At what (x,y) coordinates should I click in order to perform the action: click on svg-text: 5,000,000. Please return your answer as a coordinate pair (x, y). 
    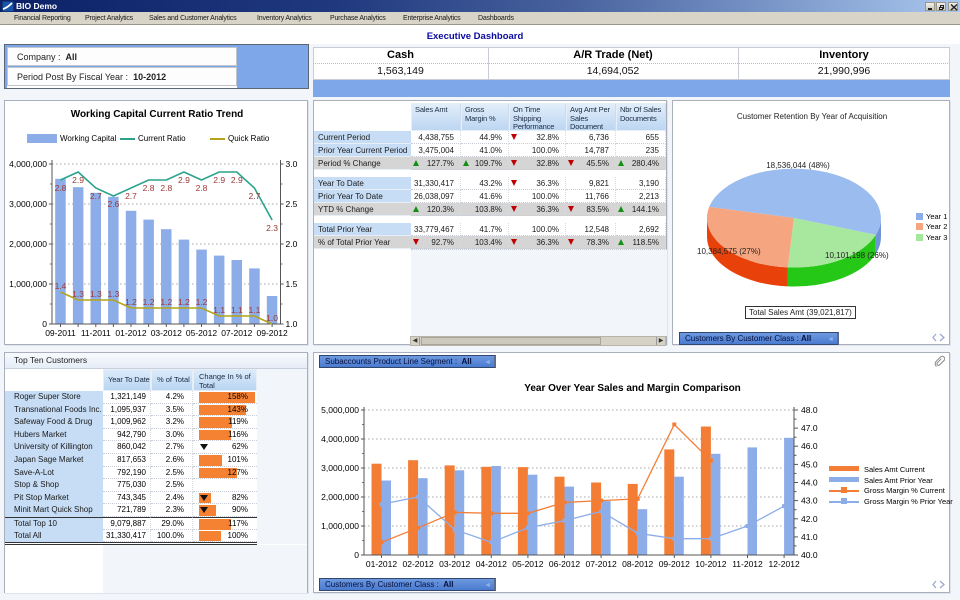
    Looking at the image, I should click on (340, 410).